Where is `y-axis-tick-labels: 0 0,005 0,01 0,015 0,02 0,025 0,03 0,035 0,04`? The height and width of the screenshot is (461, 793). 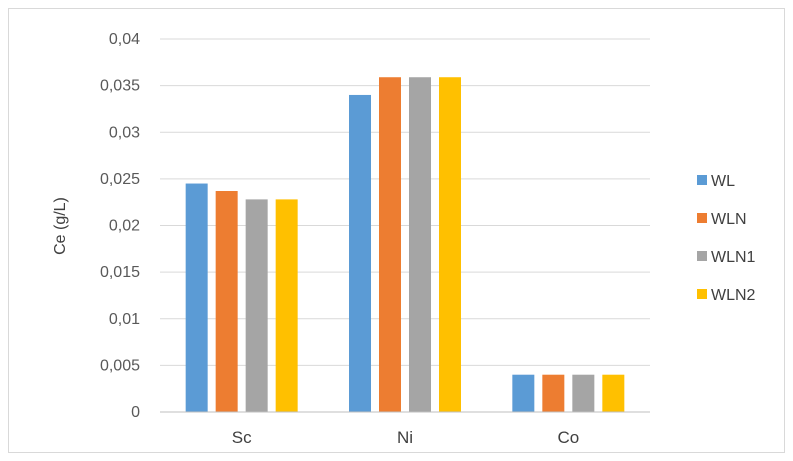 y-axis-tick-labels: 0 0,005 0,01 0,015 0,02 0,025 0,03 0,035 0,04 is located at coordinates (120, 226).